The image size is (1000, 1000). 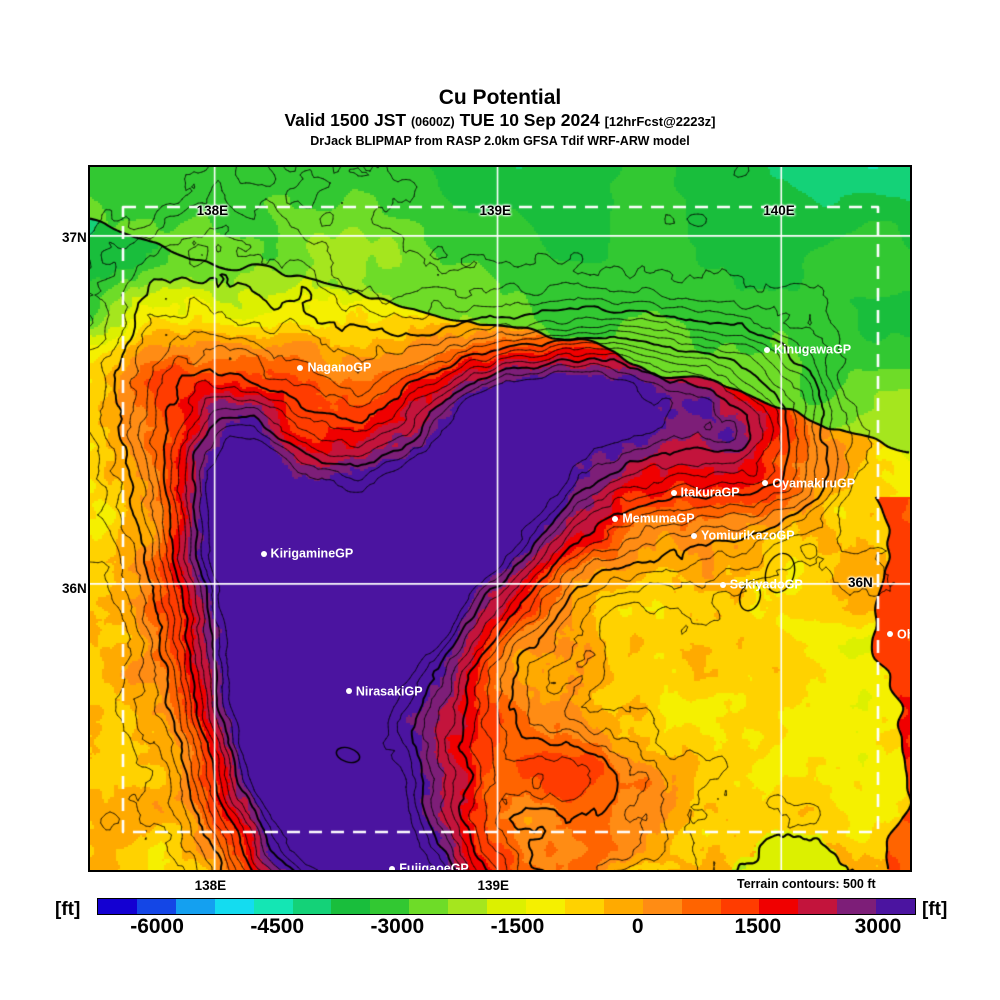 I want to click on page-title: Cu Potential, so click(x=500, y=97).